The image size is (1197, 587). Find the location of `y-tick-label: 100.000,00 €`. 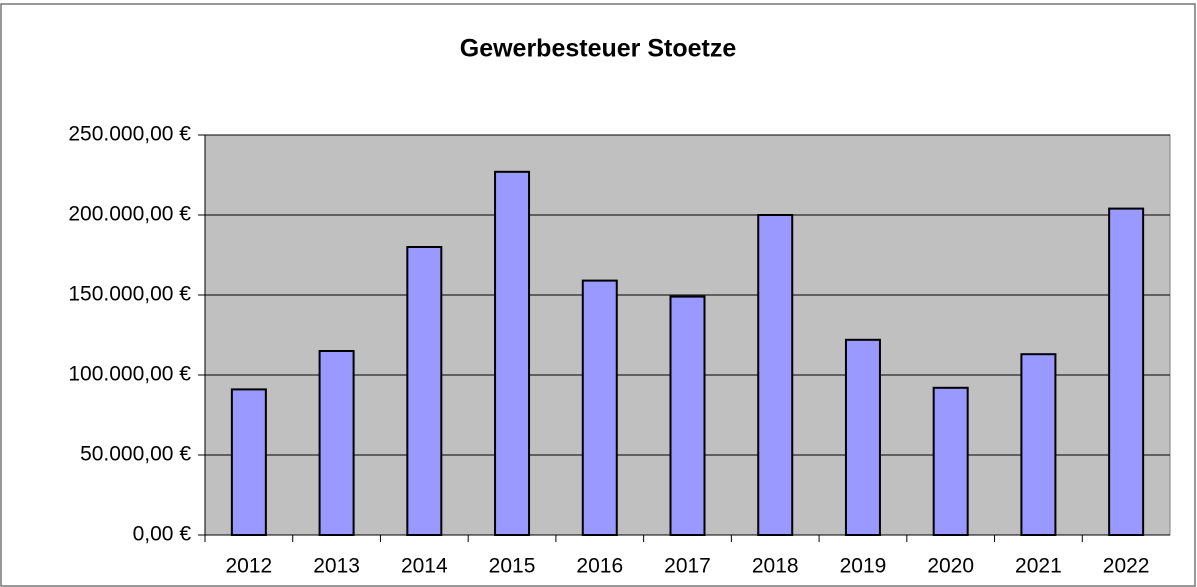

y-tick-label: 100.000,00 € is located at coordinates (129, 374).